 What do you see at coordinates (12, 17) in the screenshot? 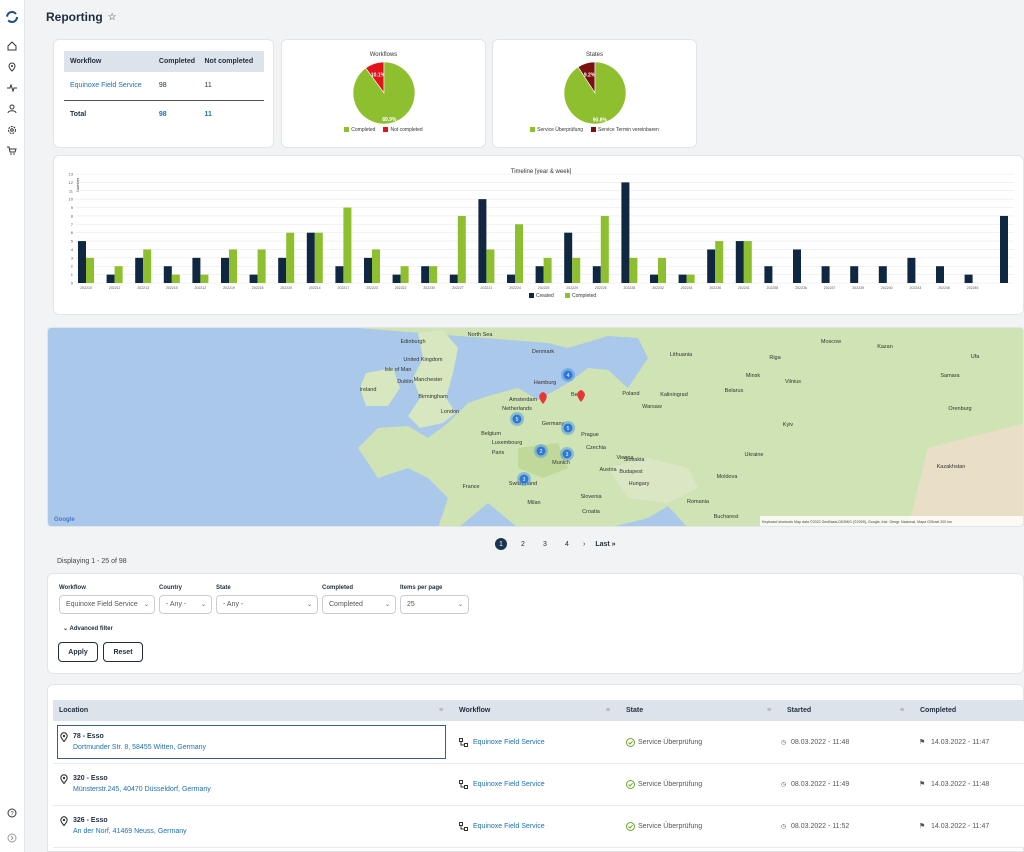
I see `app-logo-icon` at bounding box center [12, 17].